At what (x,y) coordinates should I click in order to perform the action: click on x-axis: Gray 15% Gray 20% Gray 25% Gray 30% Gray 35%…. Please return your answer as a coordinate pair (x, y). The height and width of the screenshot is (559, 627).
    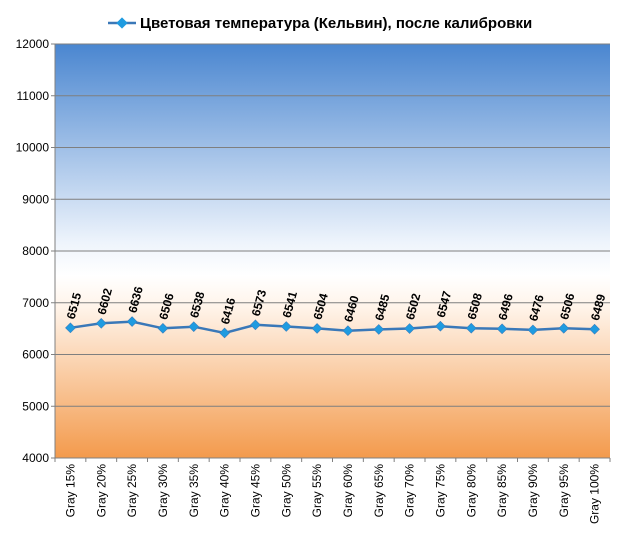
    Looking at the image, I should click on (332, 491).